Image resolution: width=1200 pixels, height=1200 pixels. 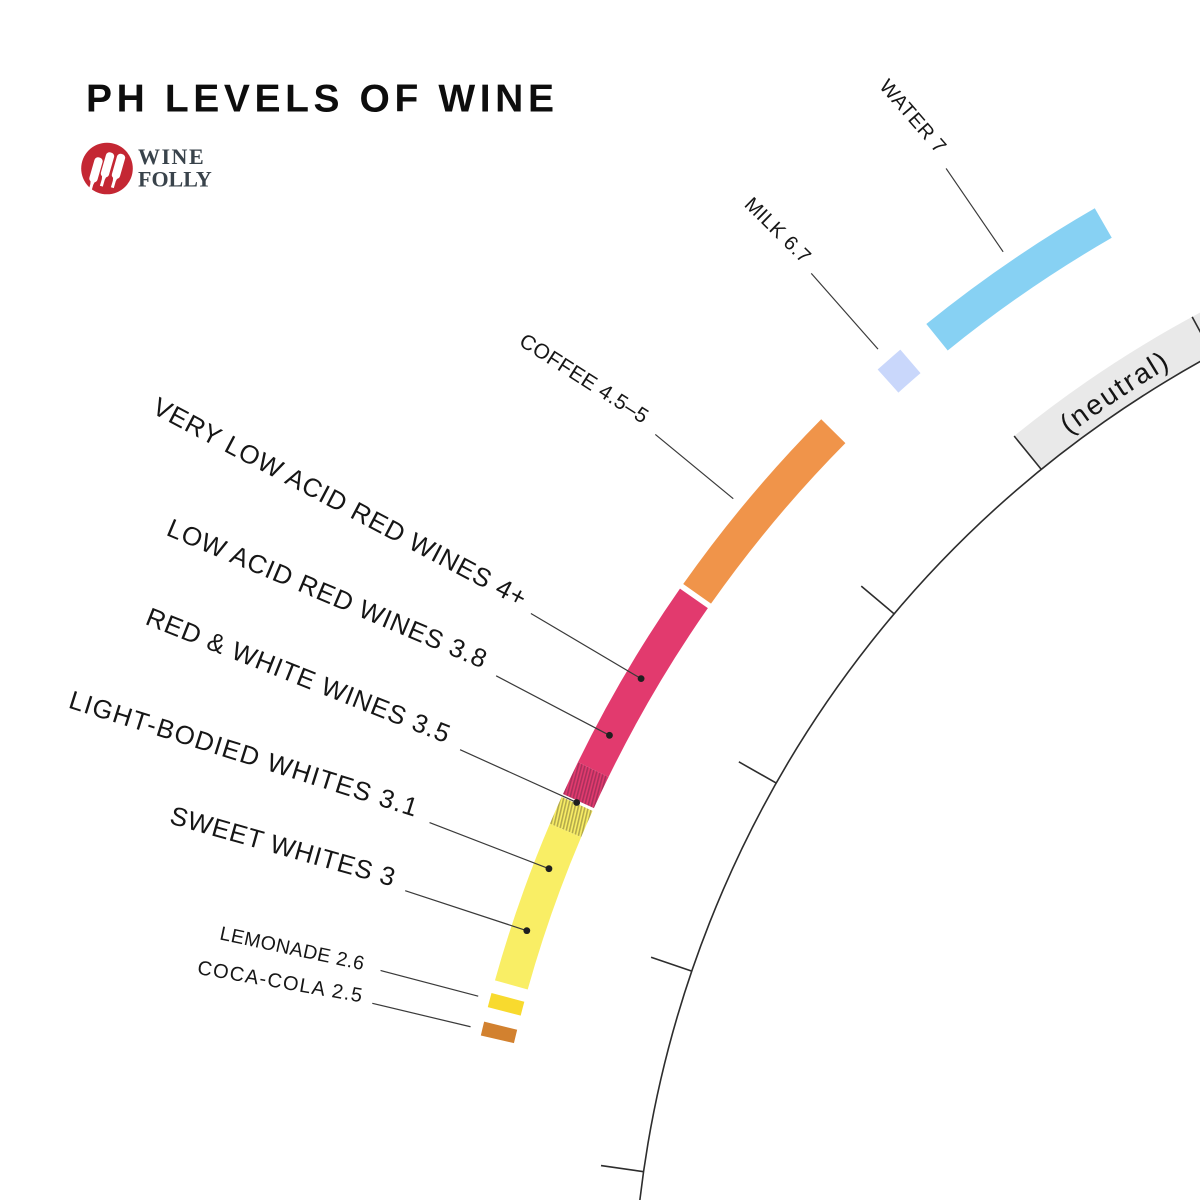 What do you see at coordinates (171, 156) in the screenshot?
I see `svg-text: WINE` at bounding box center [171, 156].